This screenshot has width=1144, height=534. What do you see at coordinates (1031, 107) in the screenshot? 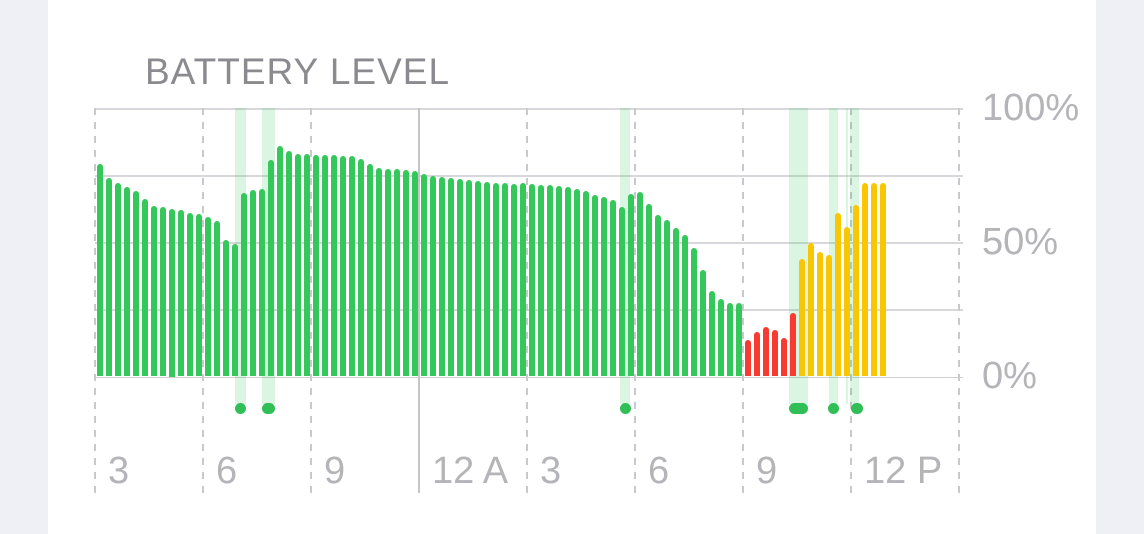
I see `y-tick-label: 100%` at bounding box center [1031, 107].